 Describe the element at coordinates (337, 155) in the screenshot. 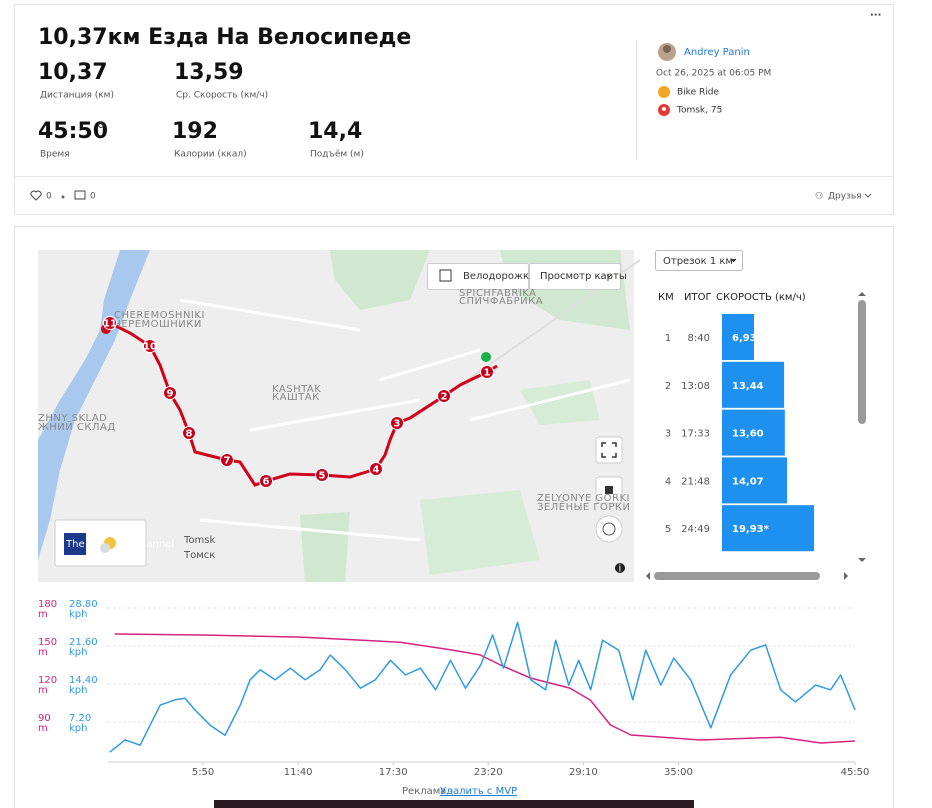

I see `stat-label: Подъём (м)` at that location.